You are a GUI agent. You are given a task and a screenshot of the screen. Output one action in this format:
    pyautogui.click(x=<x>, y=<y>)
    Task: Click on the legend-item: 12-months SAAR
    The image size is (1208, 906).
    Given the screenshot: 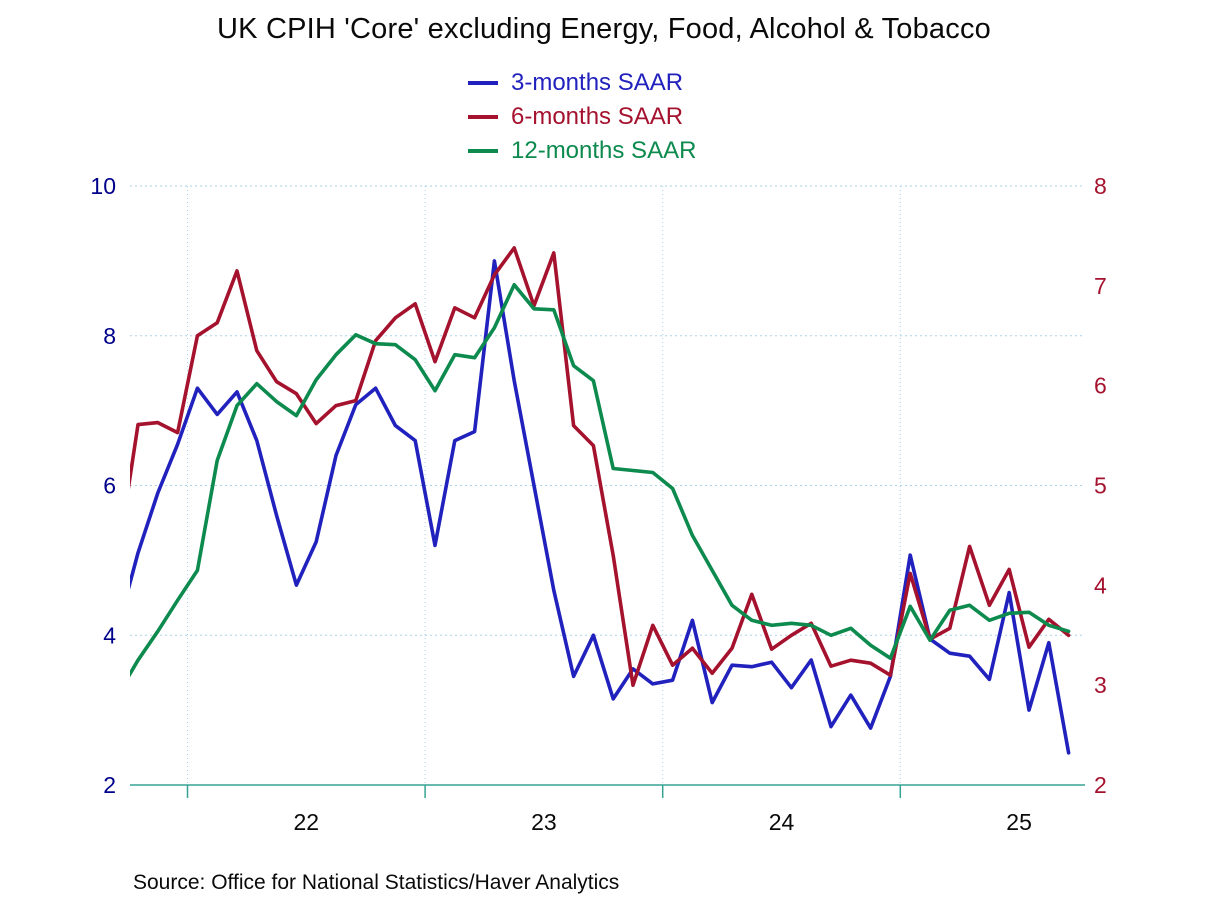 What is the action you would take?
    pyautogui.click(x=582, y=151)
    